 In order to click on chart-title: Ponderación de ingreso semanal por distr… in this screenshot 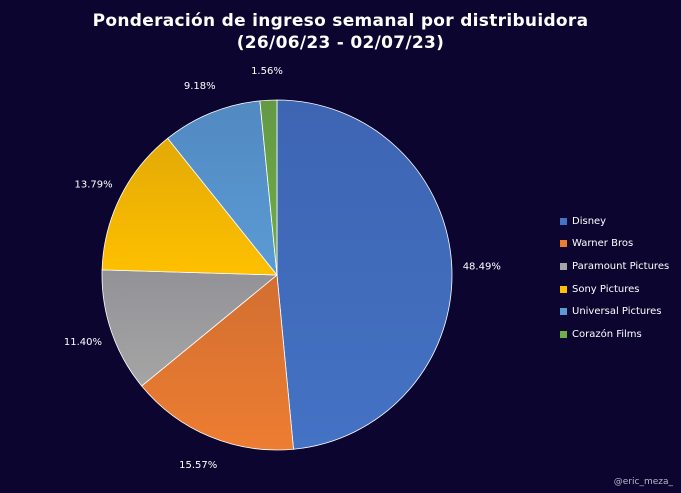, I will do `click(340, 32)`.